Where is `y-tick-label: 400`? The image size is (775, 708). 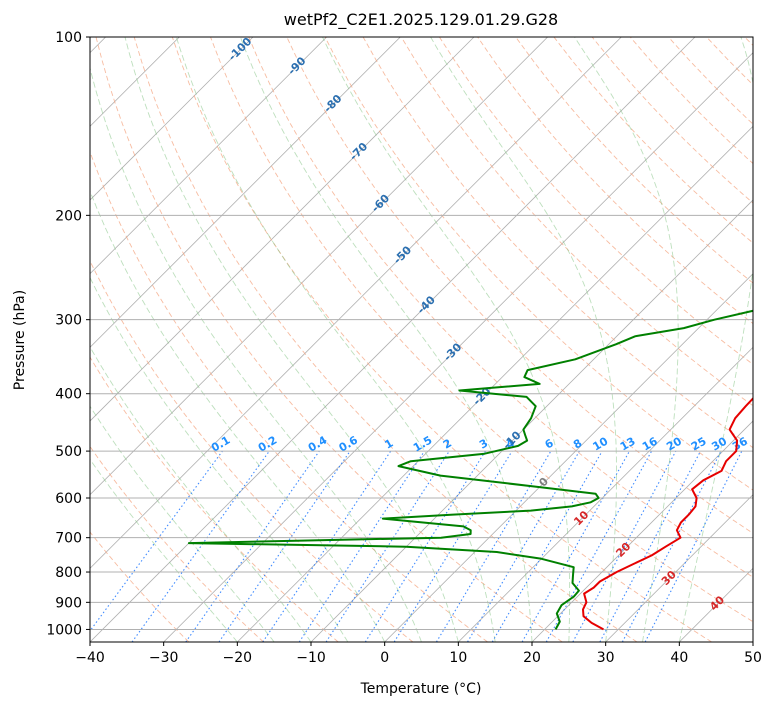
y-tick-label: 400 is located at coordinates (68, 395).